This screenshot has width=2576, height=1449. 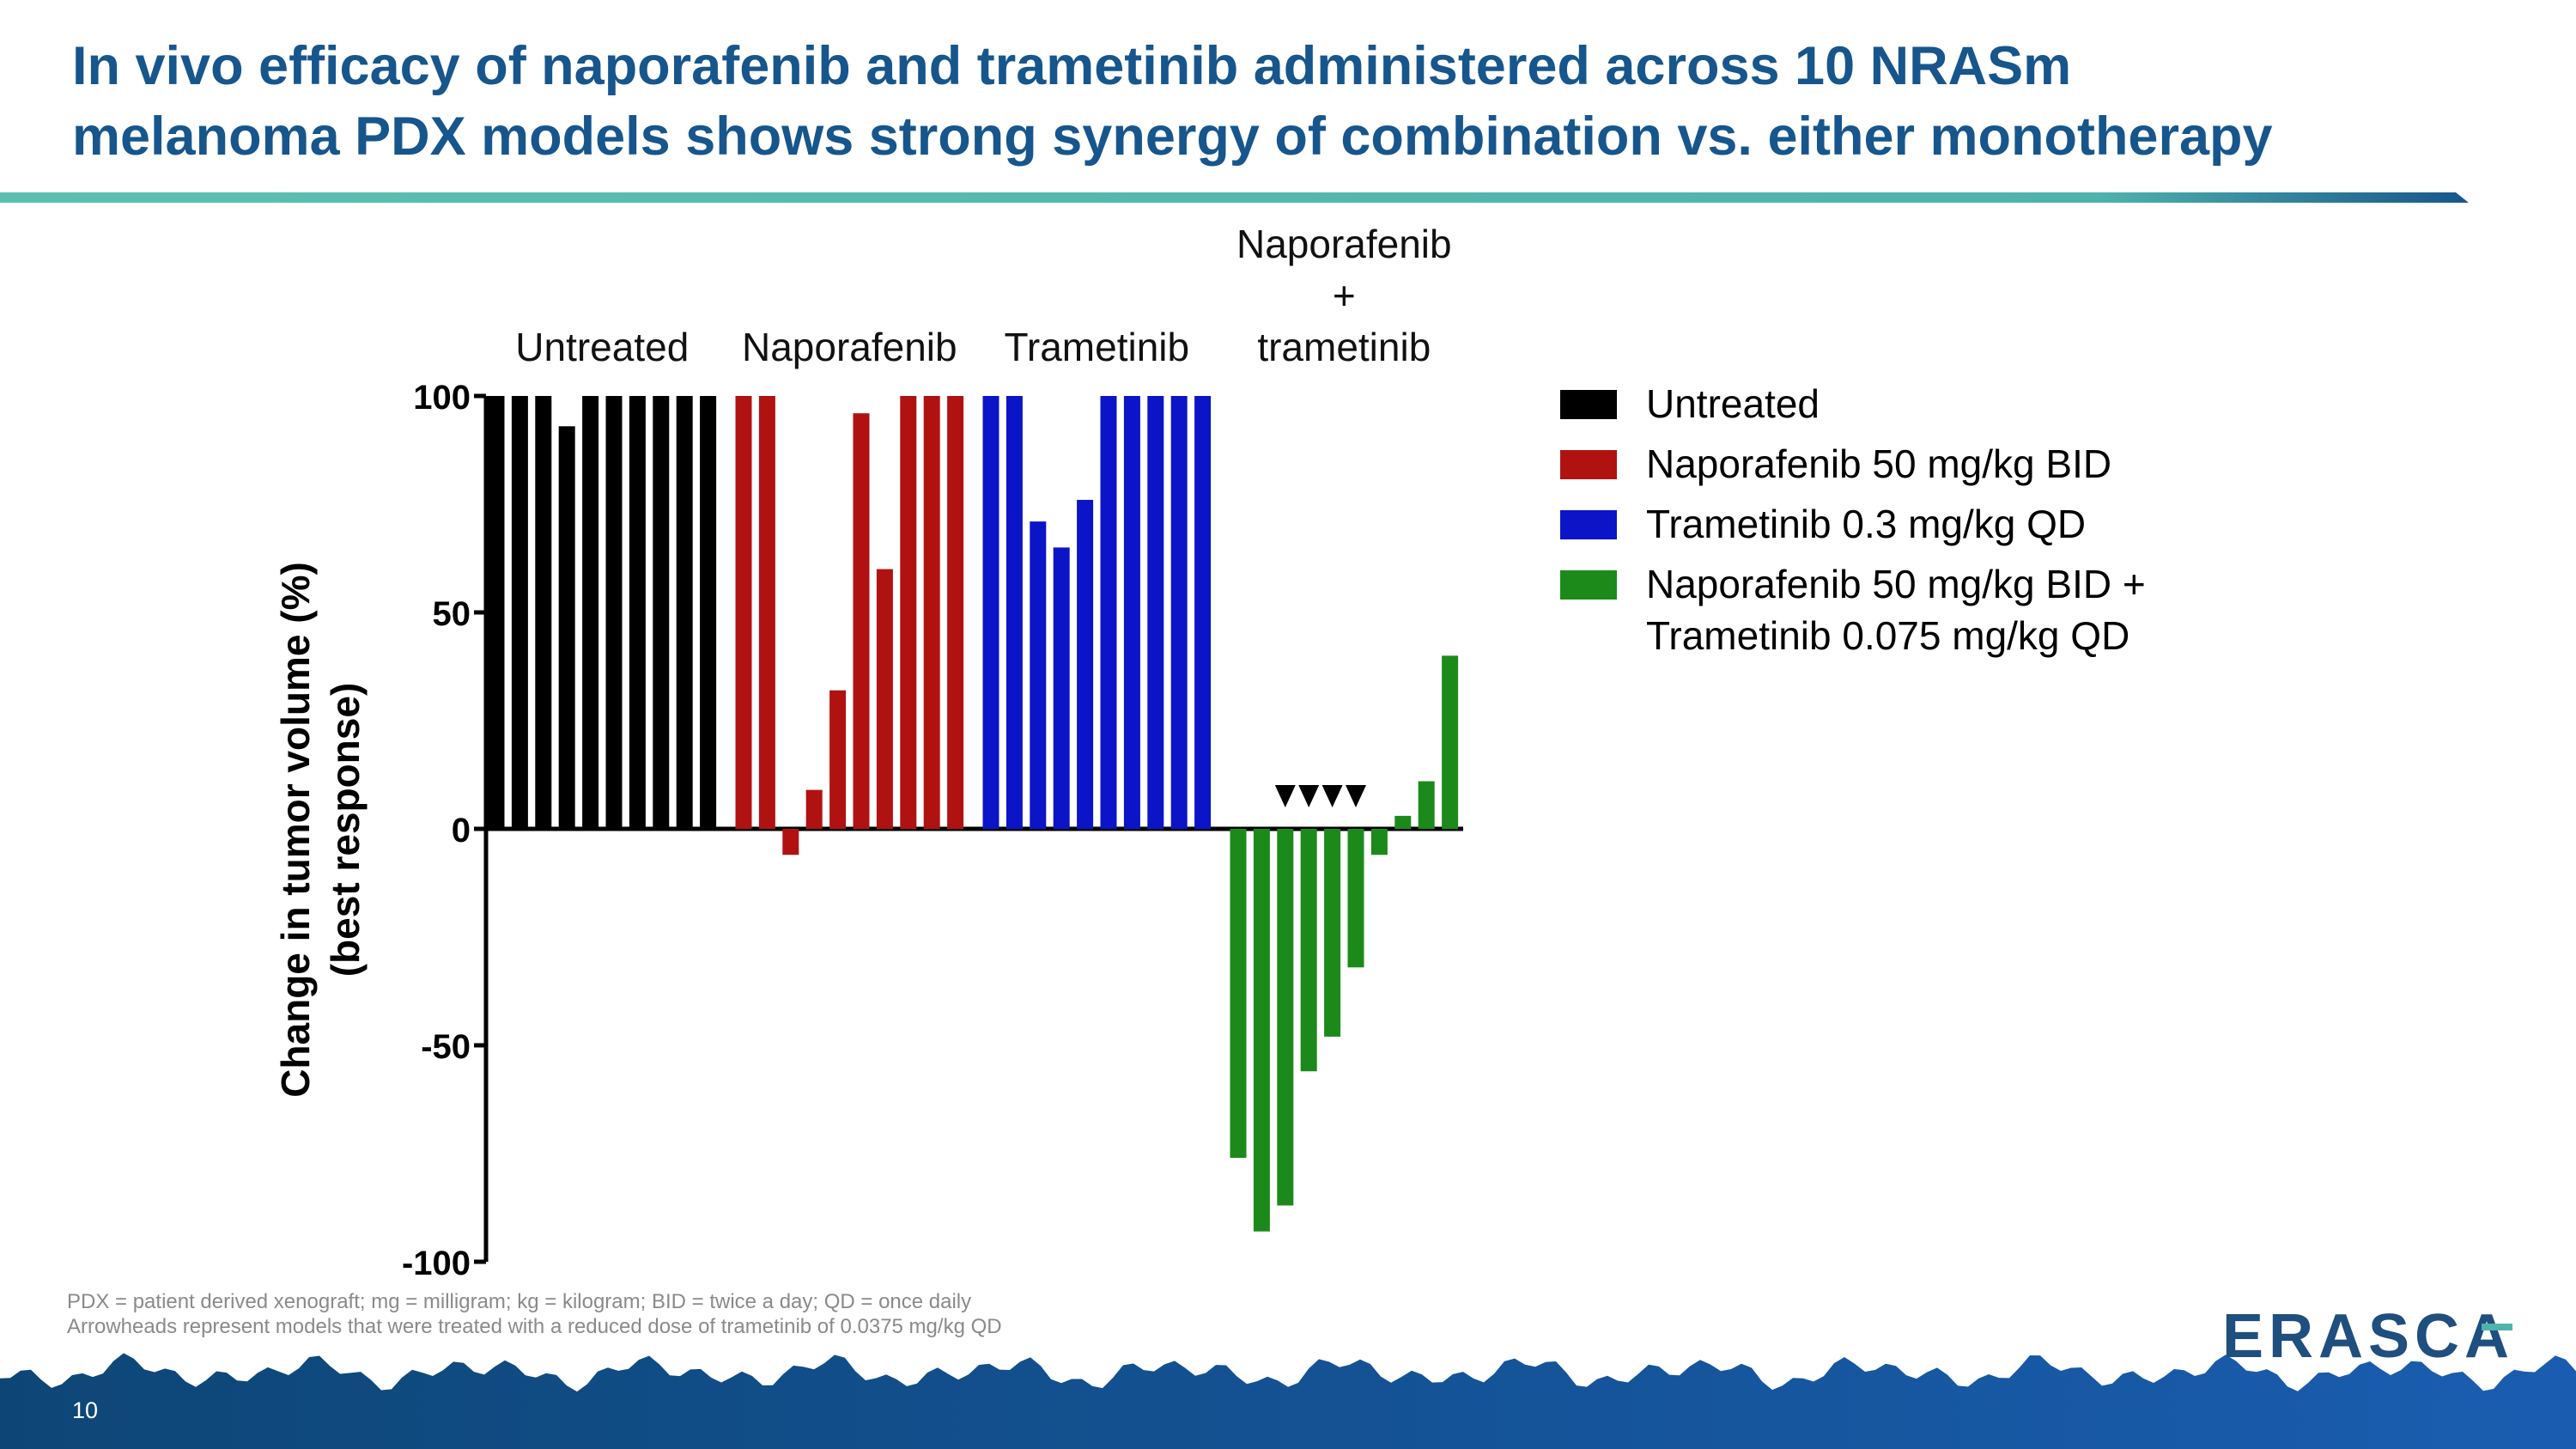 I want to click on y-axis-label-line: Change in tumor volume (%), so click(x=295, y=830).